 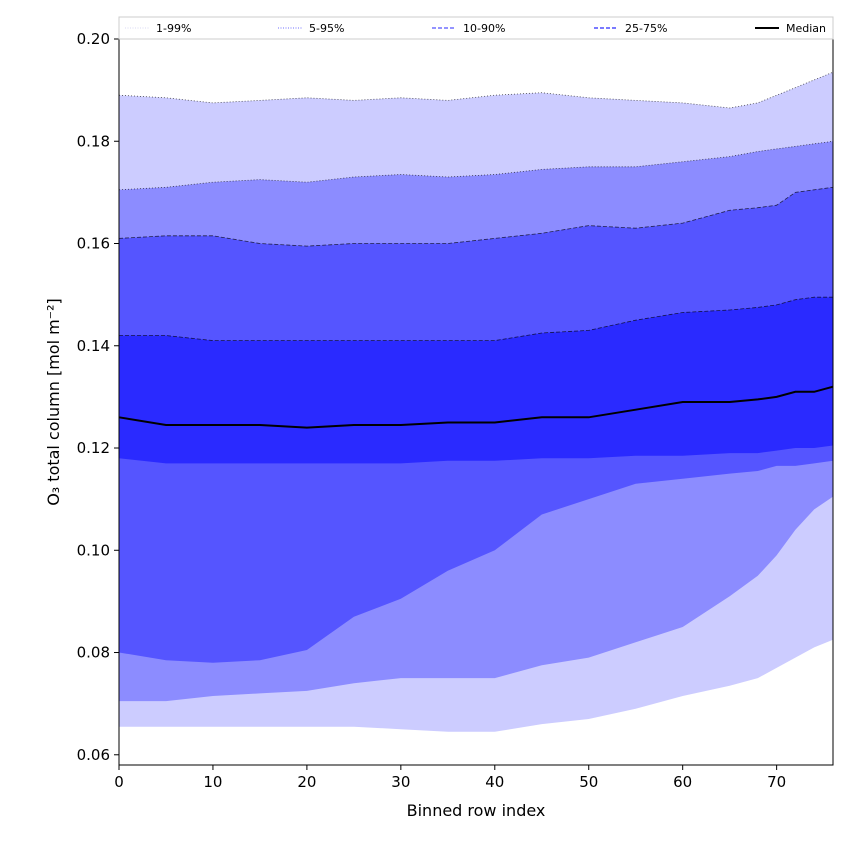 I want to click on x-tick-label: 20, so click(x=306, y=782).